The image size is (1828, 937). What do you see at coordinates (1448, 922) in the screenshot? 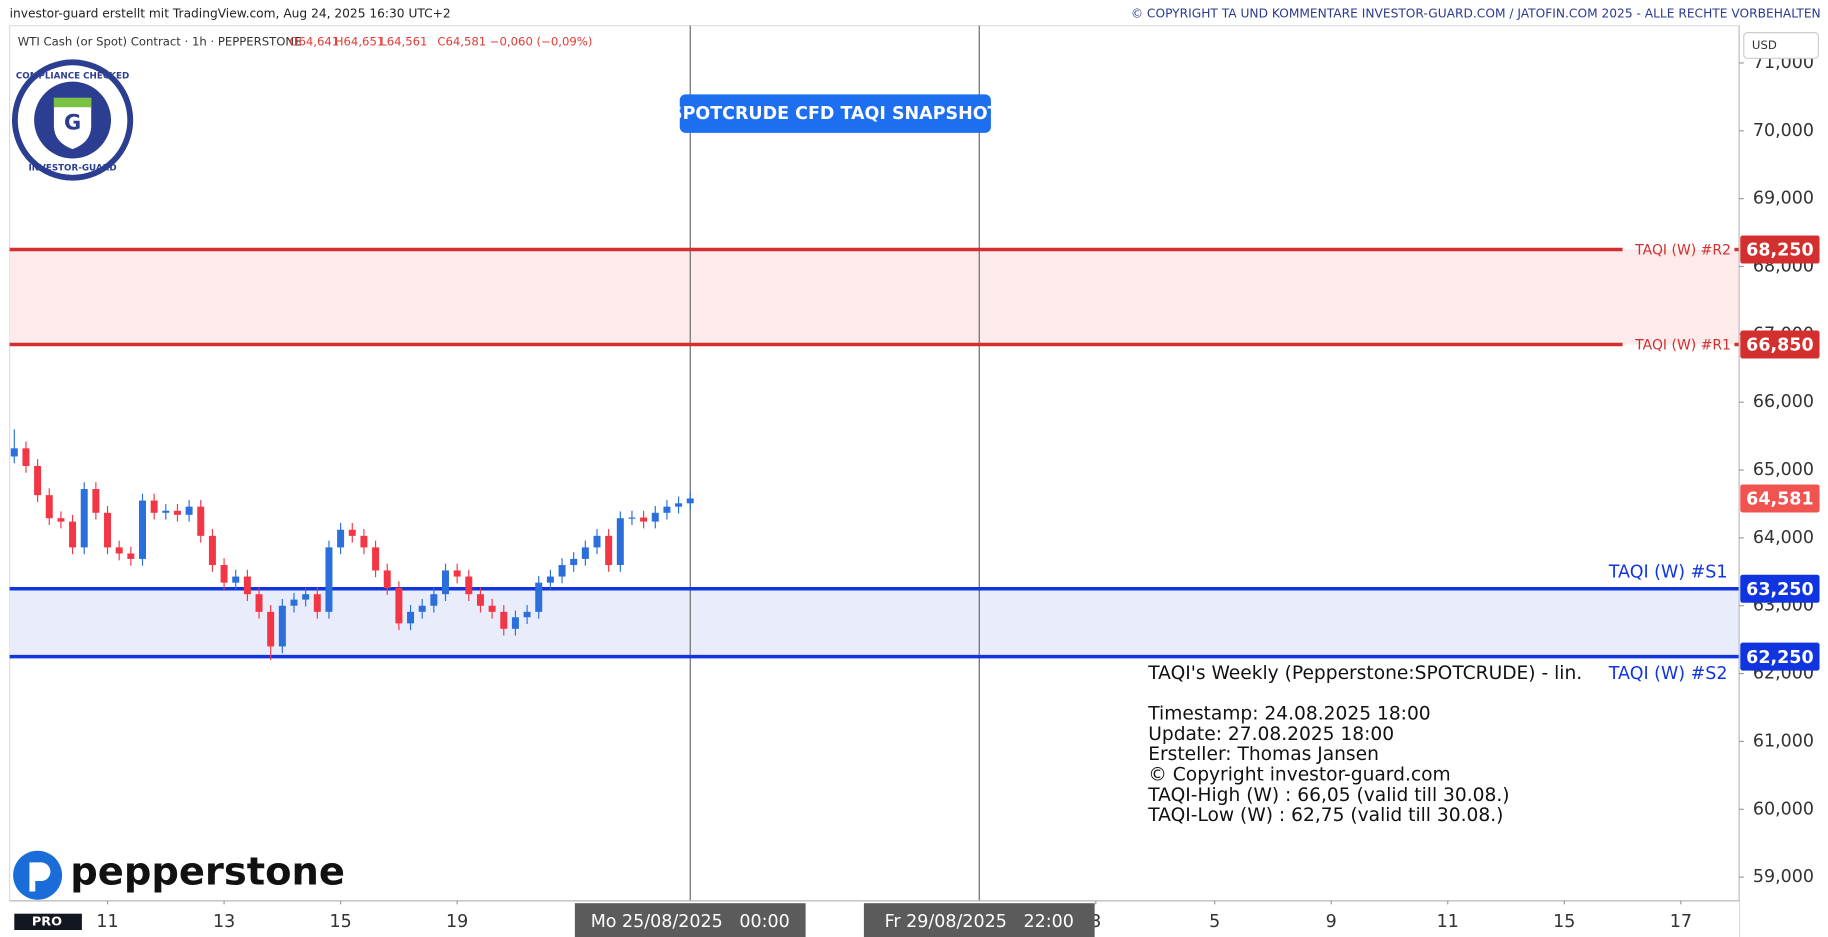
I see `x-tick-label: 11` at bounding box center [1448, 922].